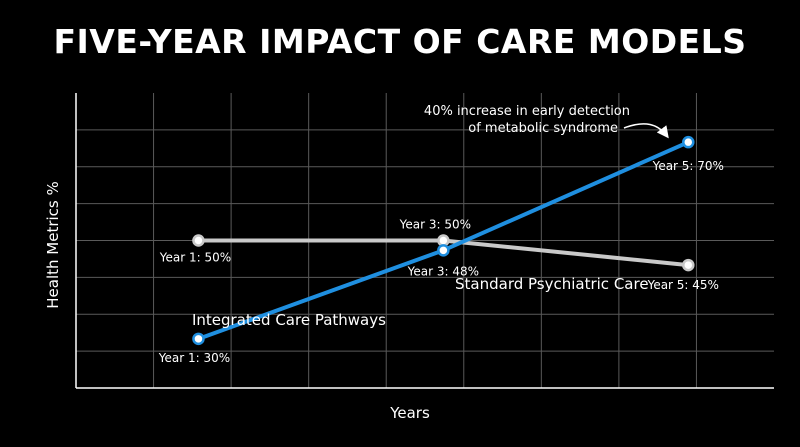 This screenshot has height=447, width=800. What do you see at coordinates (400, 41) in the screenshot?
I see `chart-title: FIVE-YEAR IMPACT OF CARE MODELS` at bounding box center [400, 41].